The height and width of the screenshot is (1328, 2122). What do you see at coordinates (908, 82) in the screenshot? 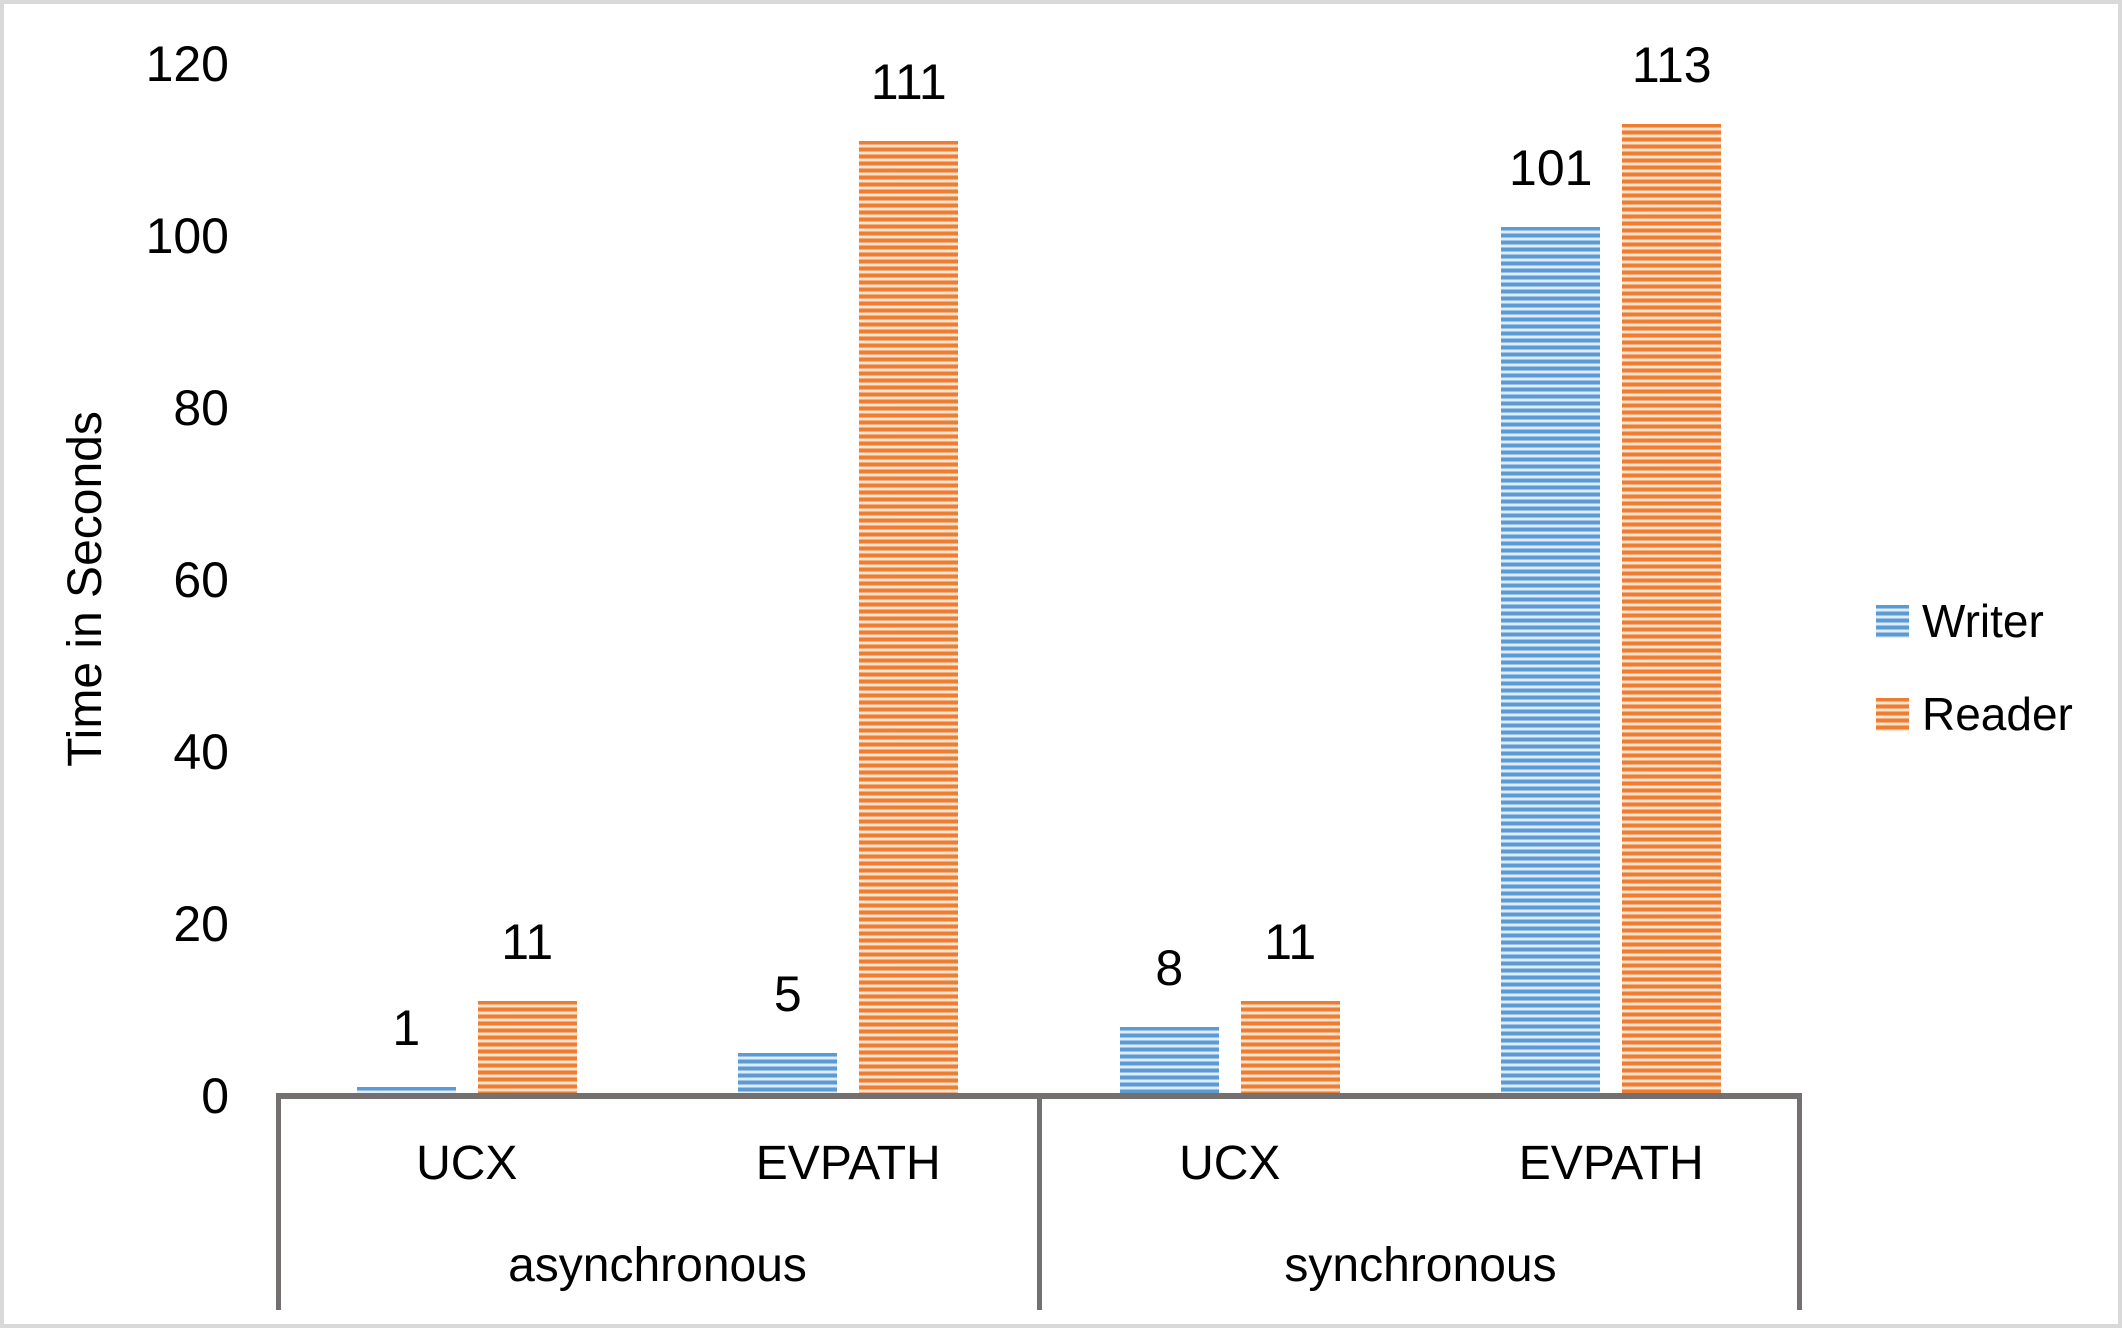
I see `data-label-reader-1: 111` at bounding box center [908, 82].